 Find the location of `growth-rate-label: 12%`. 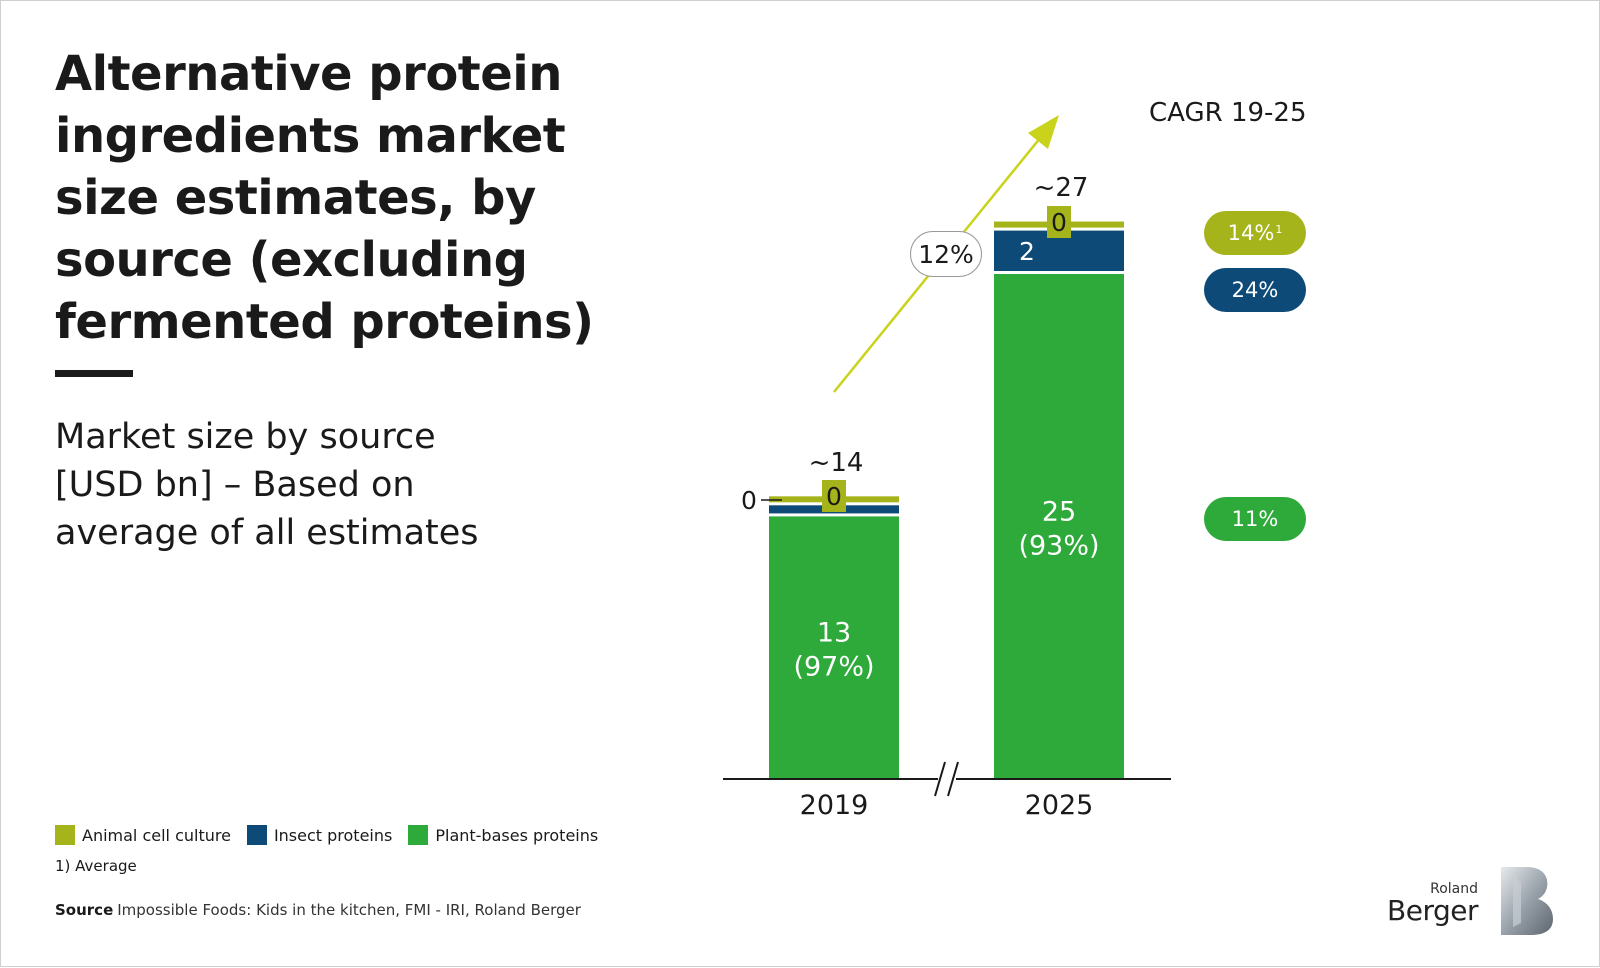

growth-rate-label: 12% is located at coordinates (946, 254).